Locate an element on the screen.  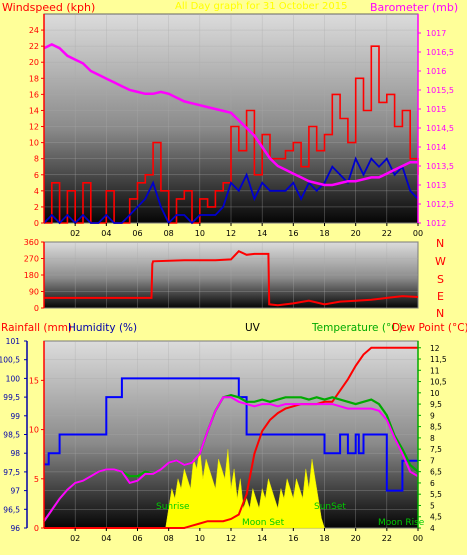
y-tick-label: 4 is located at coordinates (36, 191).